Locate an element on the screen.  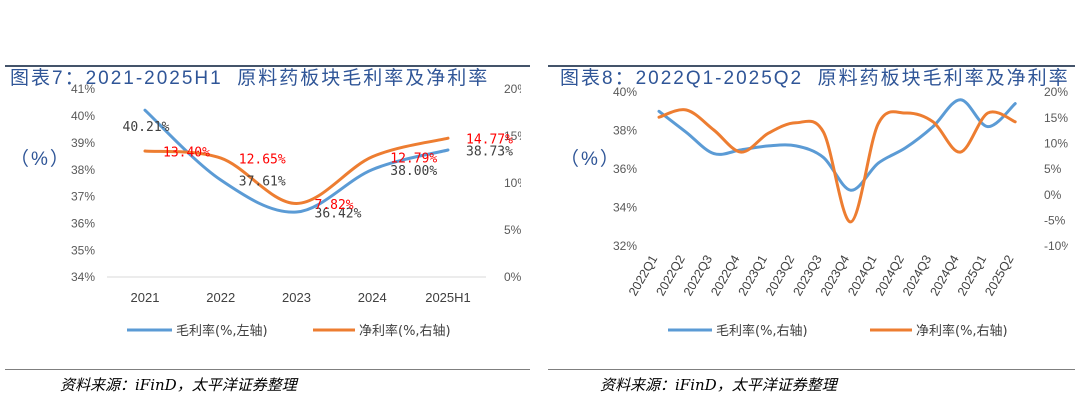
gross-margin-data-label: 38.00% is located at coordinates (413, 171).